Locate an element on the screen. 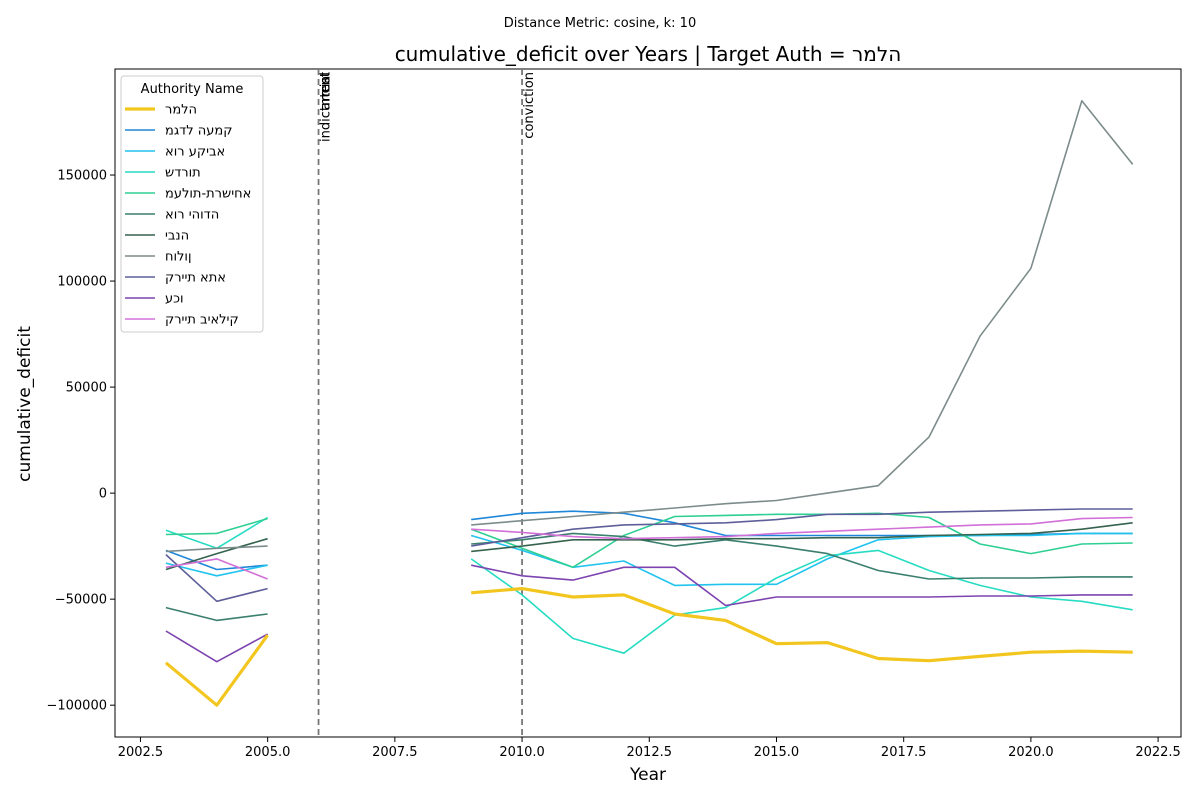 This screenshot has width=1200, height=800. event-label: trial is located at coordinates (326, 85).